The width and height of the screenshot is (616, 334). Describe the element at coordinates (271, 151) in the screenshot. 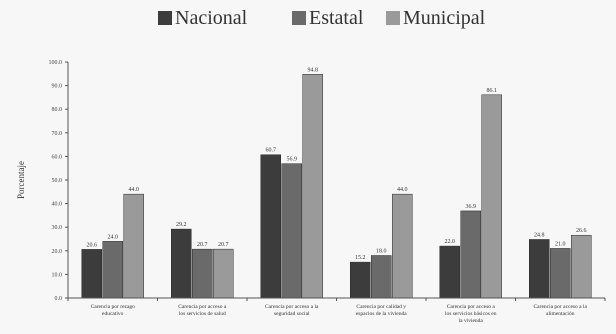

I see `data-label: 60.7` at that location.